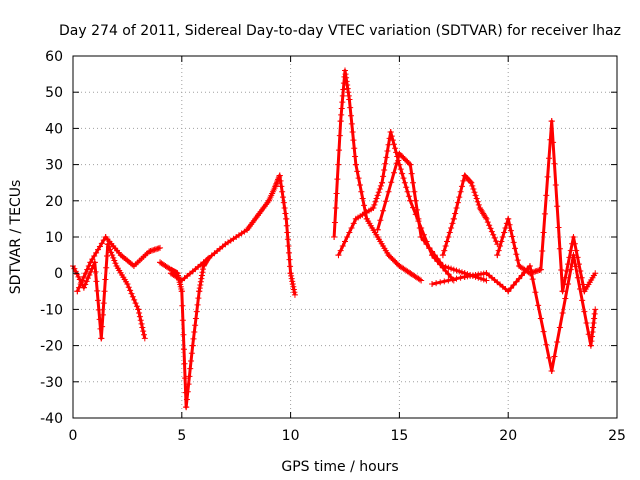 This screenshot has height=480, width=640. What do you see at coordinates (399, 436) in the screenshot?
I see `x-tick-label: 15` at bounding box center [399, 436].